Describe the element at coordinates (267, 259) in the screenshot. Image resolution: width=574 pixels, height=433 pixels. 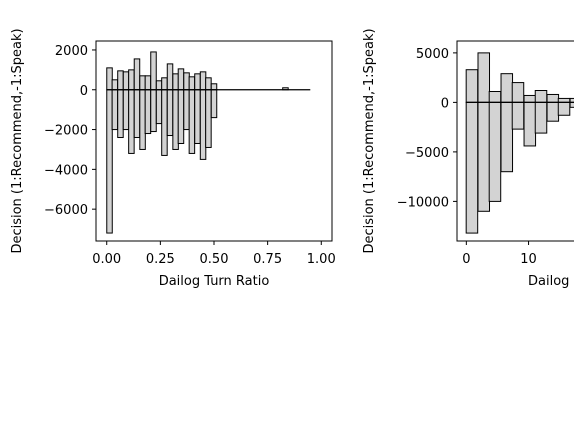
I see `left-xtick-label-3: 0.75` at that location.